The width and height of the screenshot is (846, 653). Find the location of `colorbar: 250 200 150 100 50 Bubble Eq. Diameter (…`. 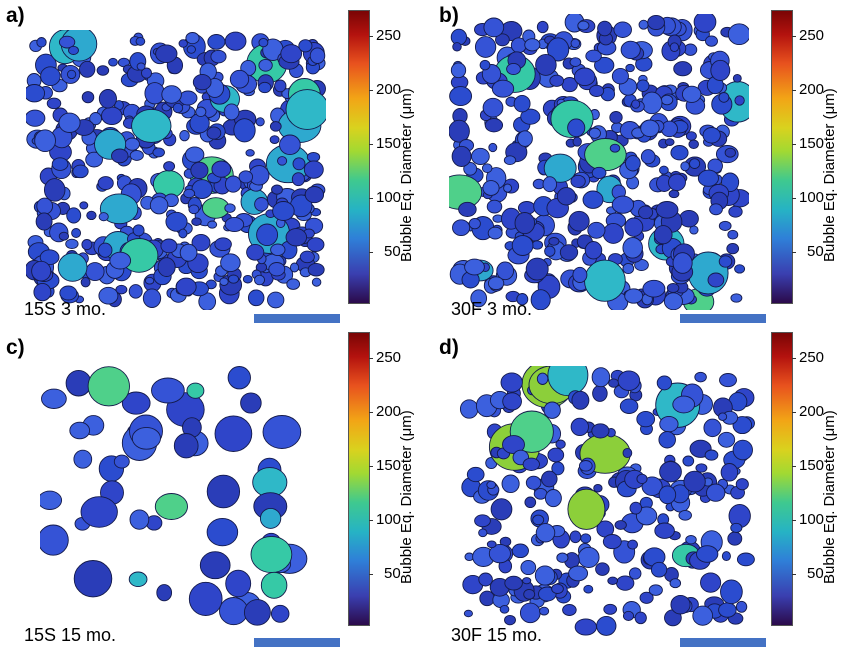

colorbar: 250 200 150 100 50 Bubble Eq. Diameter (… is located at coordinates (378, 482).